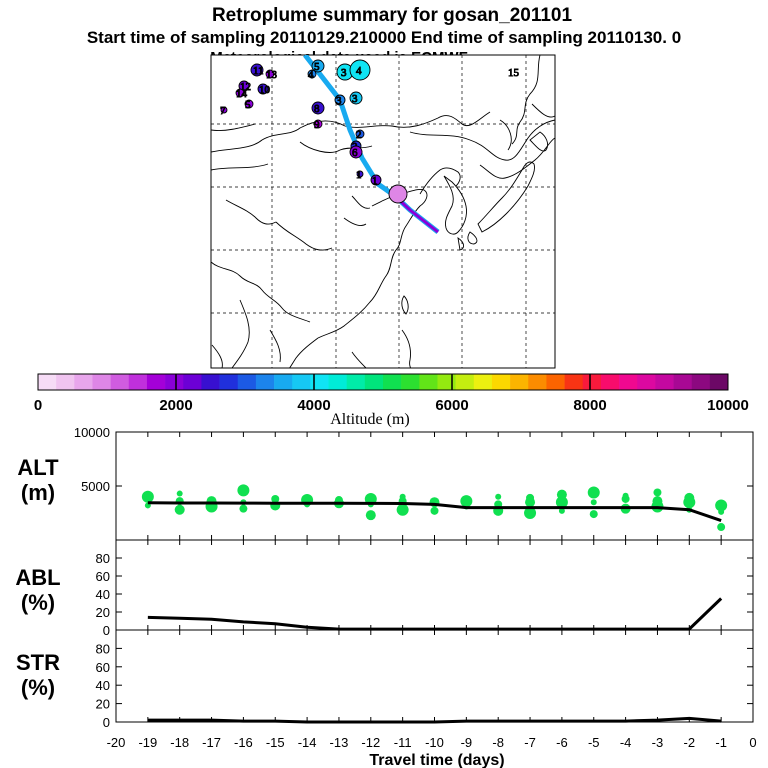 The image size is (768, 768). Describe the element at coordinates (92, 432) in the screenshot. I see `y-tick-label: 10000` at that location.